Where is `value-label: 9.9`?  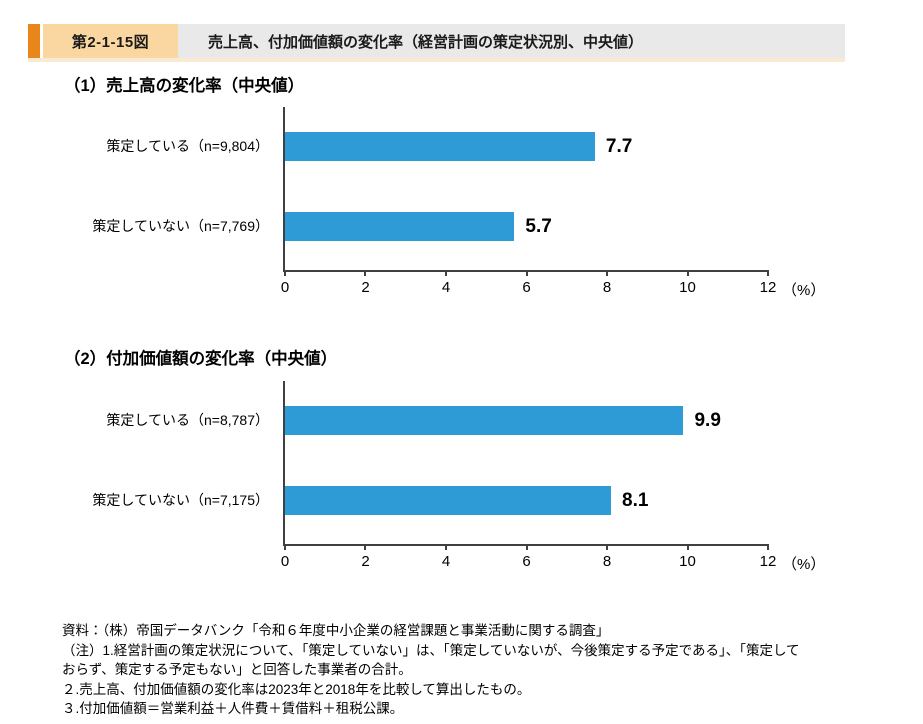 value-label: 9.9 is located at coordinates (707, 420).